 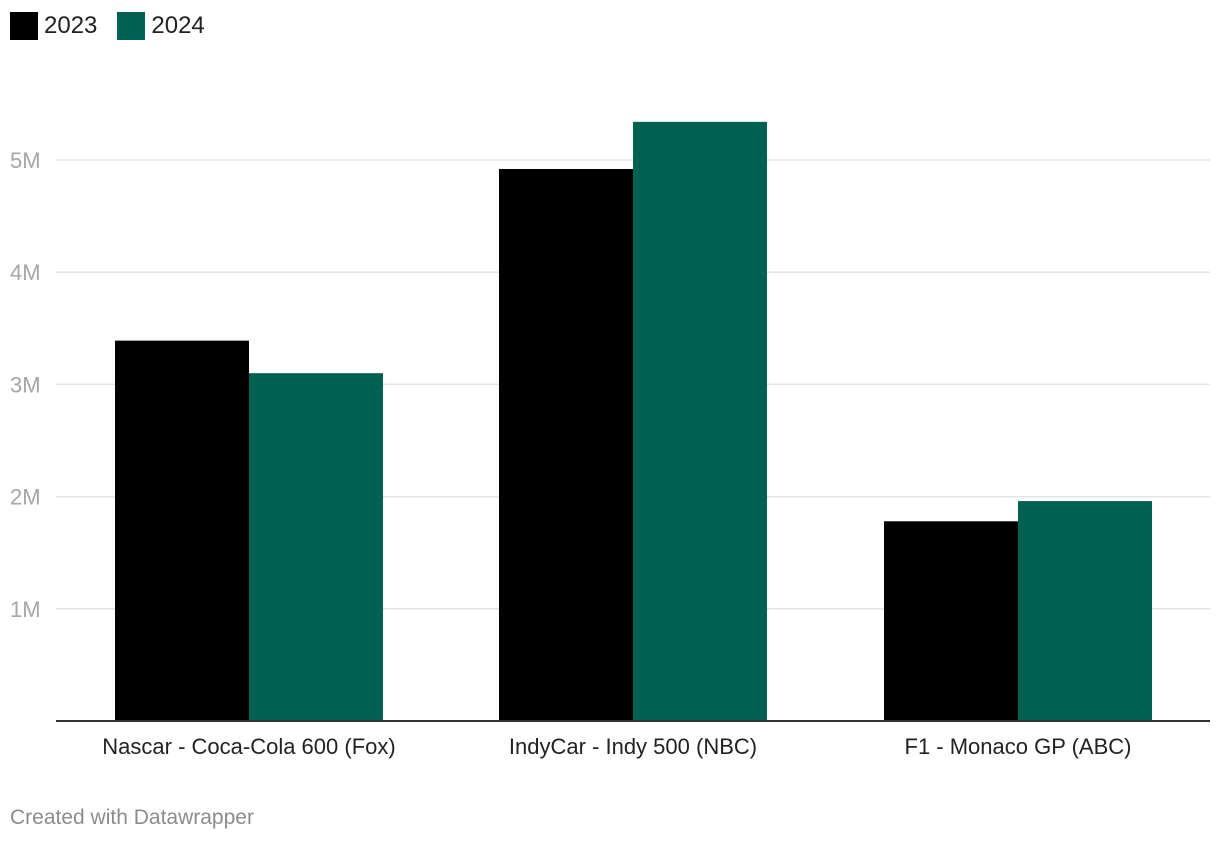 I want to click on x-tick-label-1: IndyCar - Indy 500 (NBC), so click(x=633, y=746).